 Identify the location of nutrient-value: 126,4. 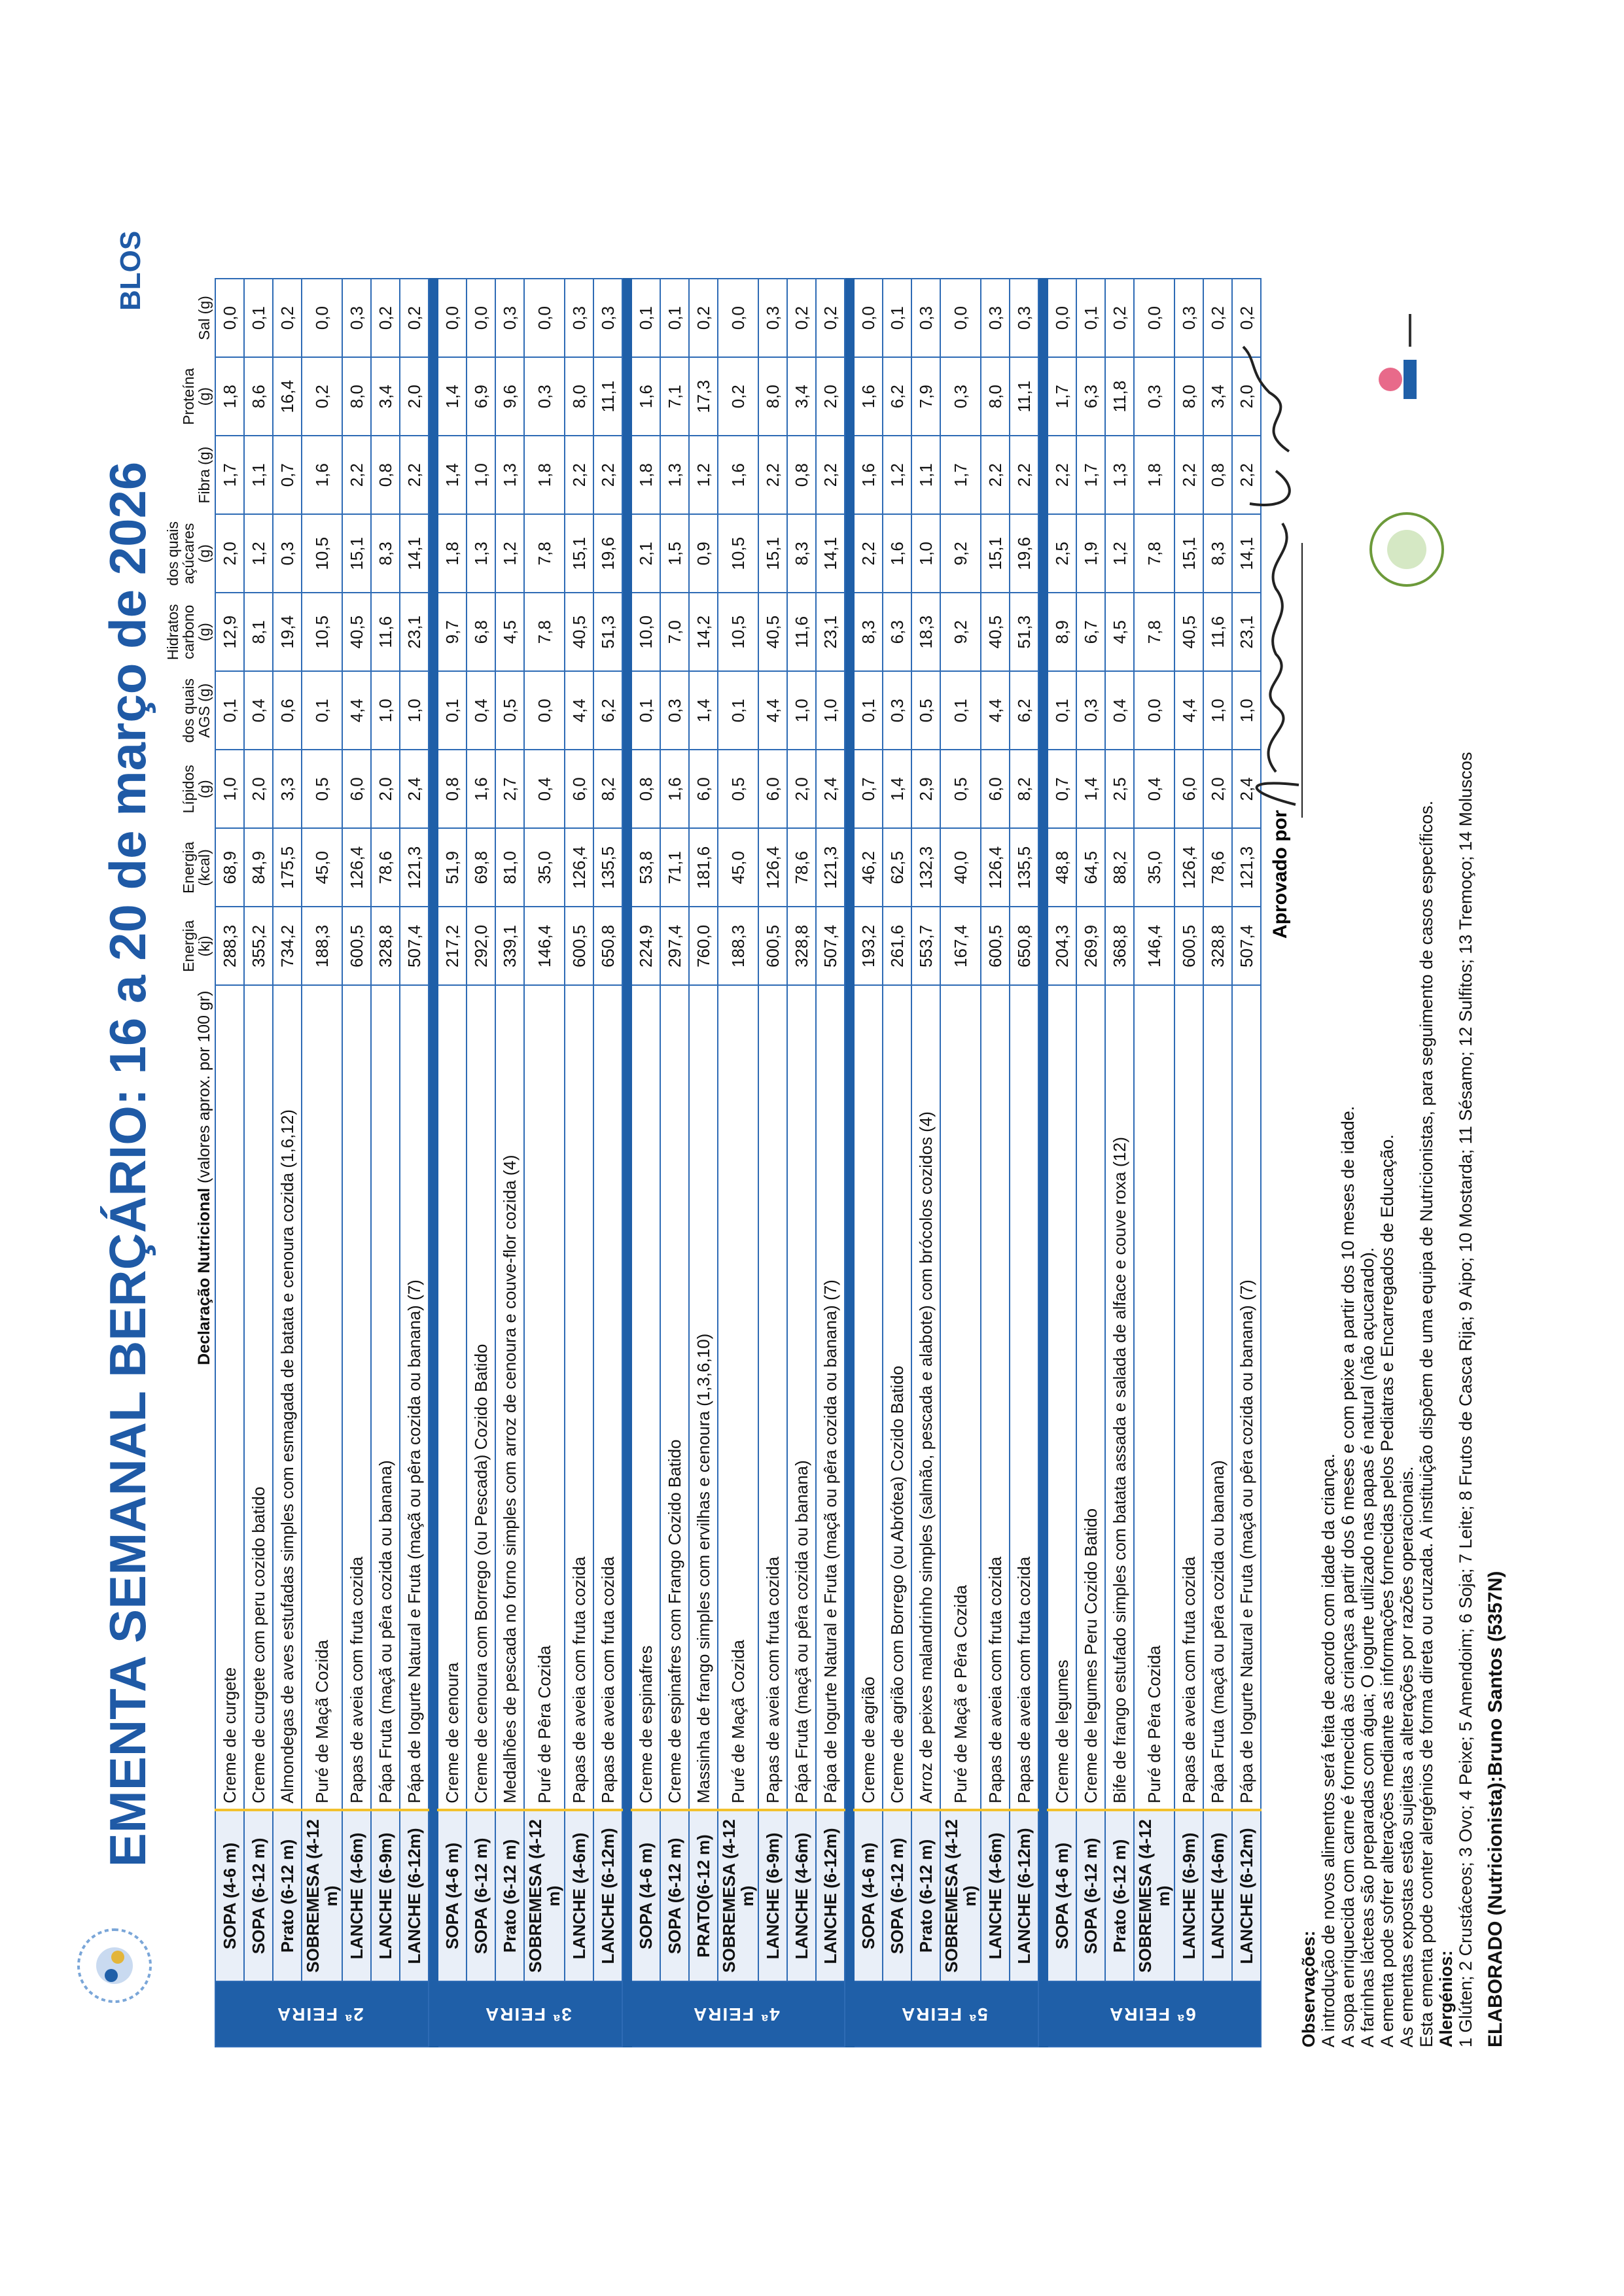
(356, 867).